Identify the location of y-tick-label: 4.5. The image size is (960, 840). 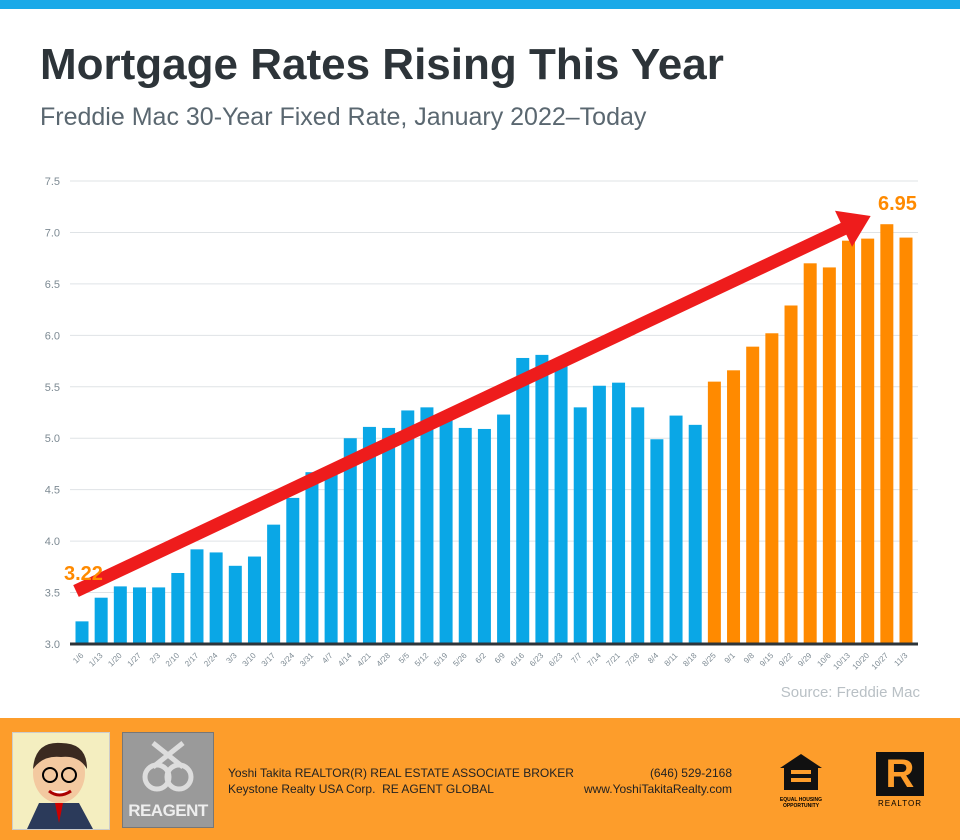
(52, 491).